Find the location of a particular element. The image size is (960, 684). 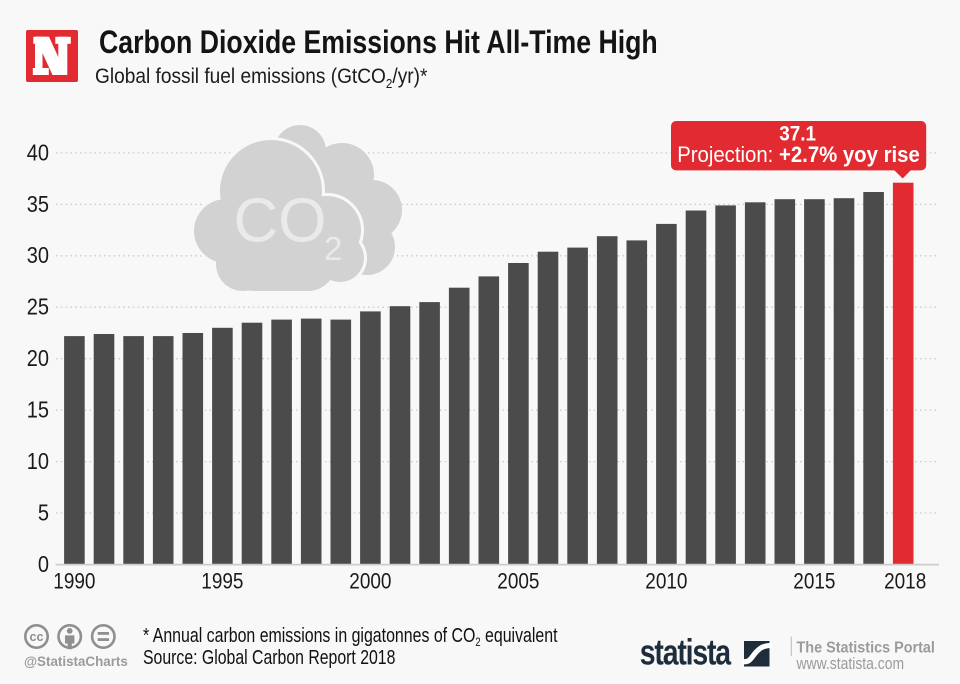

svg-text: 25 is located at coordinates (38, 306).